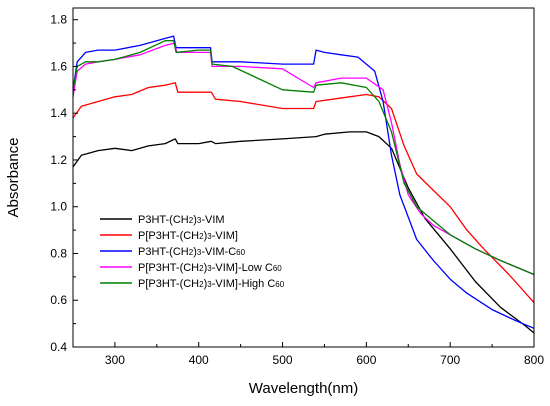 The height and width of the screenshot is (406, 550). I want to click on legend-label-2: P[P3HT-(CH2)3-VIM], so click(188, 236).